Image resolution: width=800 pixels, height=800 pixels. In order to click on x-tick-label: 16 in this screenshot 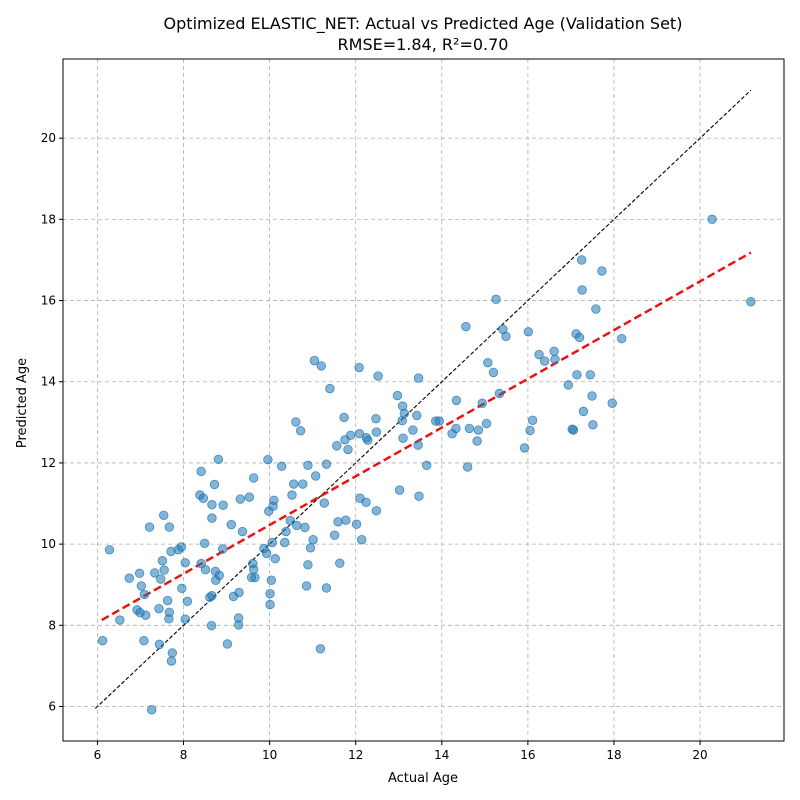, I will do `click(527, 755)`.